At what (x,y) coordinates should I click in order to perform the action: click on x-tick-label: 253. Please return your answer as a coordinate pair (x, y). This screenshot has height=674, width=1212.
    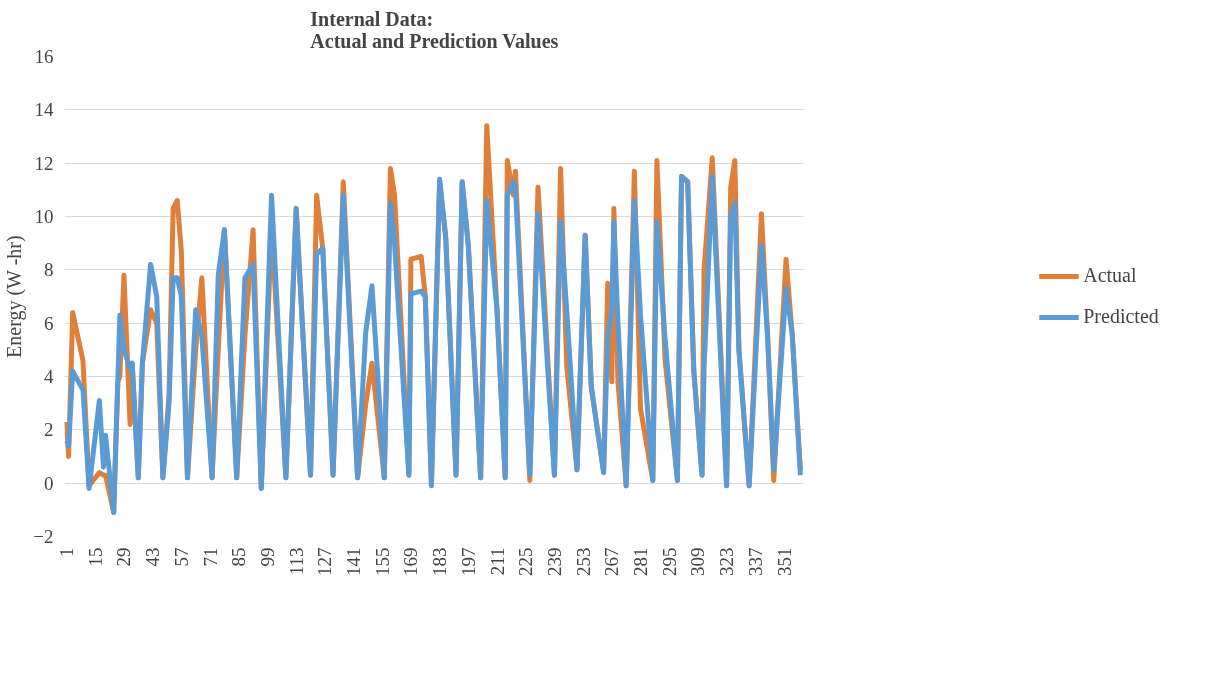
    Looking at the image, I should click on (583, 561).